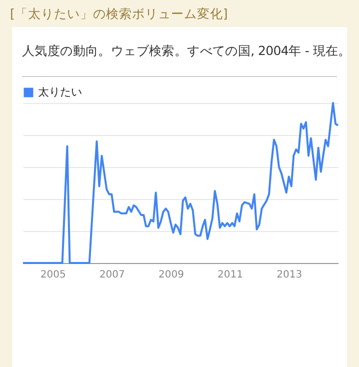 Image resolution: width=359 pixels, height=367 pixels. I want to click on x-tick-label: 2013, so click(289, 275).